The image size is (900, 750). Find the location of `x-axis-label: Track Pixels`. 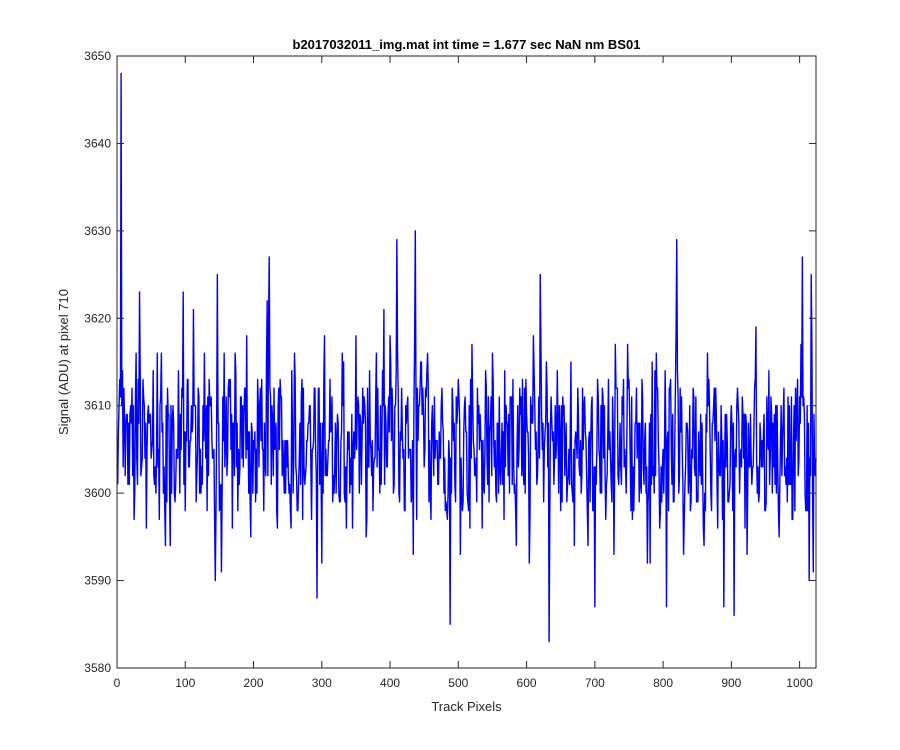

x-axis-label: Track Pixels is located at coordinates (466, 706).